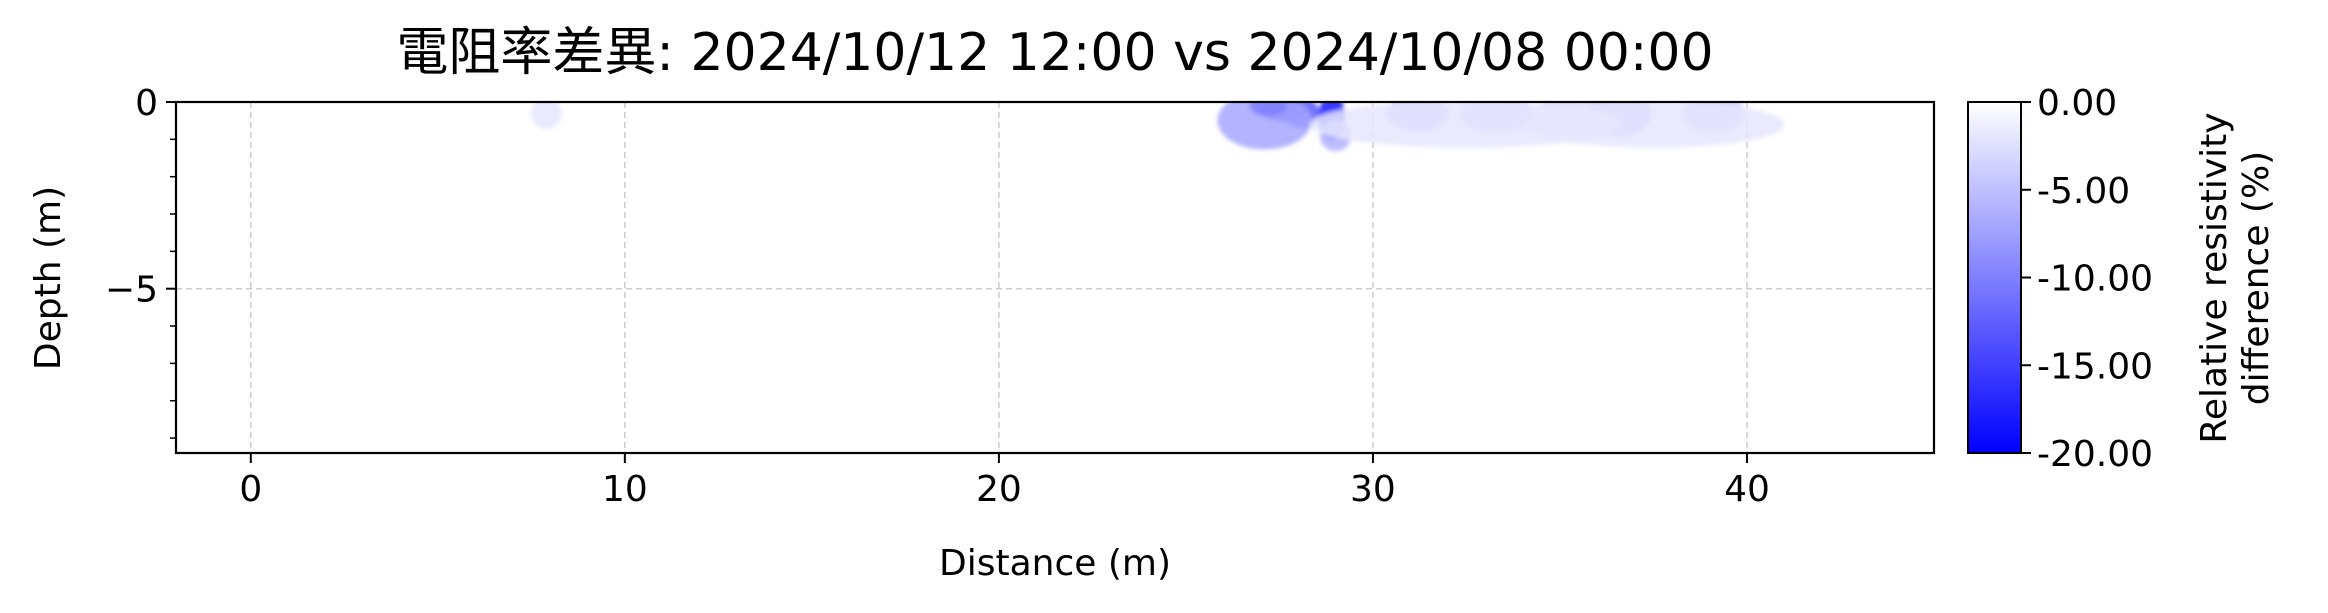 The width and height of the screenshot is (2328, 613). I want to click on x-tick-label: 10, so click(625, 489).